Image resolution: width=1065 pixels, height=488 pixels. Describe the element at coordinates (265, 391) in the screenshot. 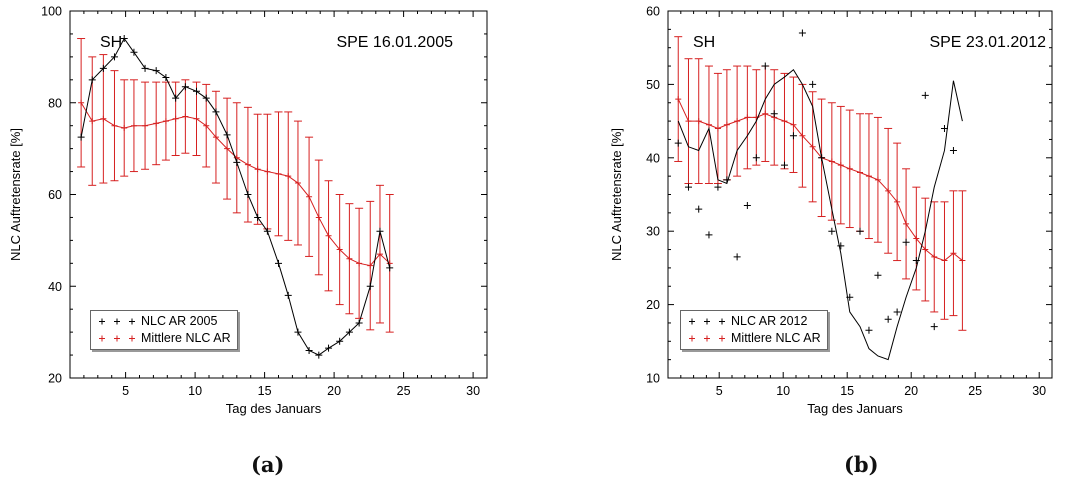

I see `x-tick-label: 15` at that location.